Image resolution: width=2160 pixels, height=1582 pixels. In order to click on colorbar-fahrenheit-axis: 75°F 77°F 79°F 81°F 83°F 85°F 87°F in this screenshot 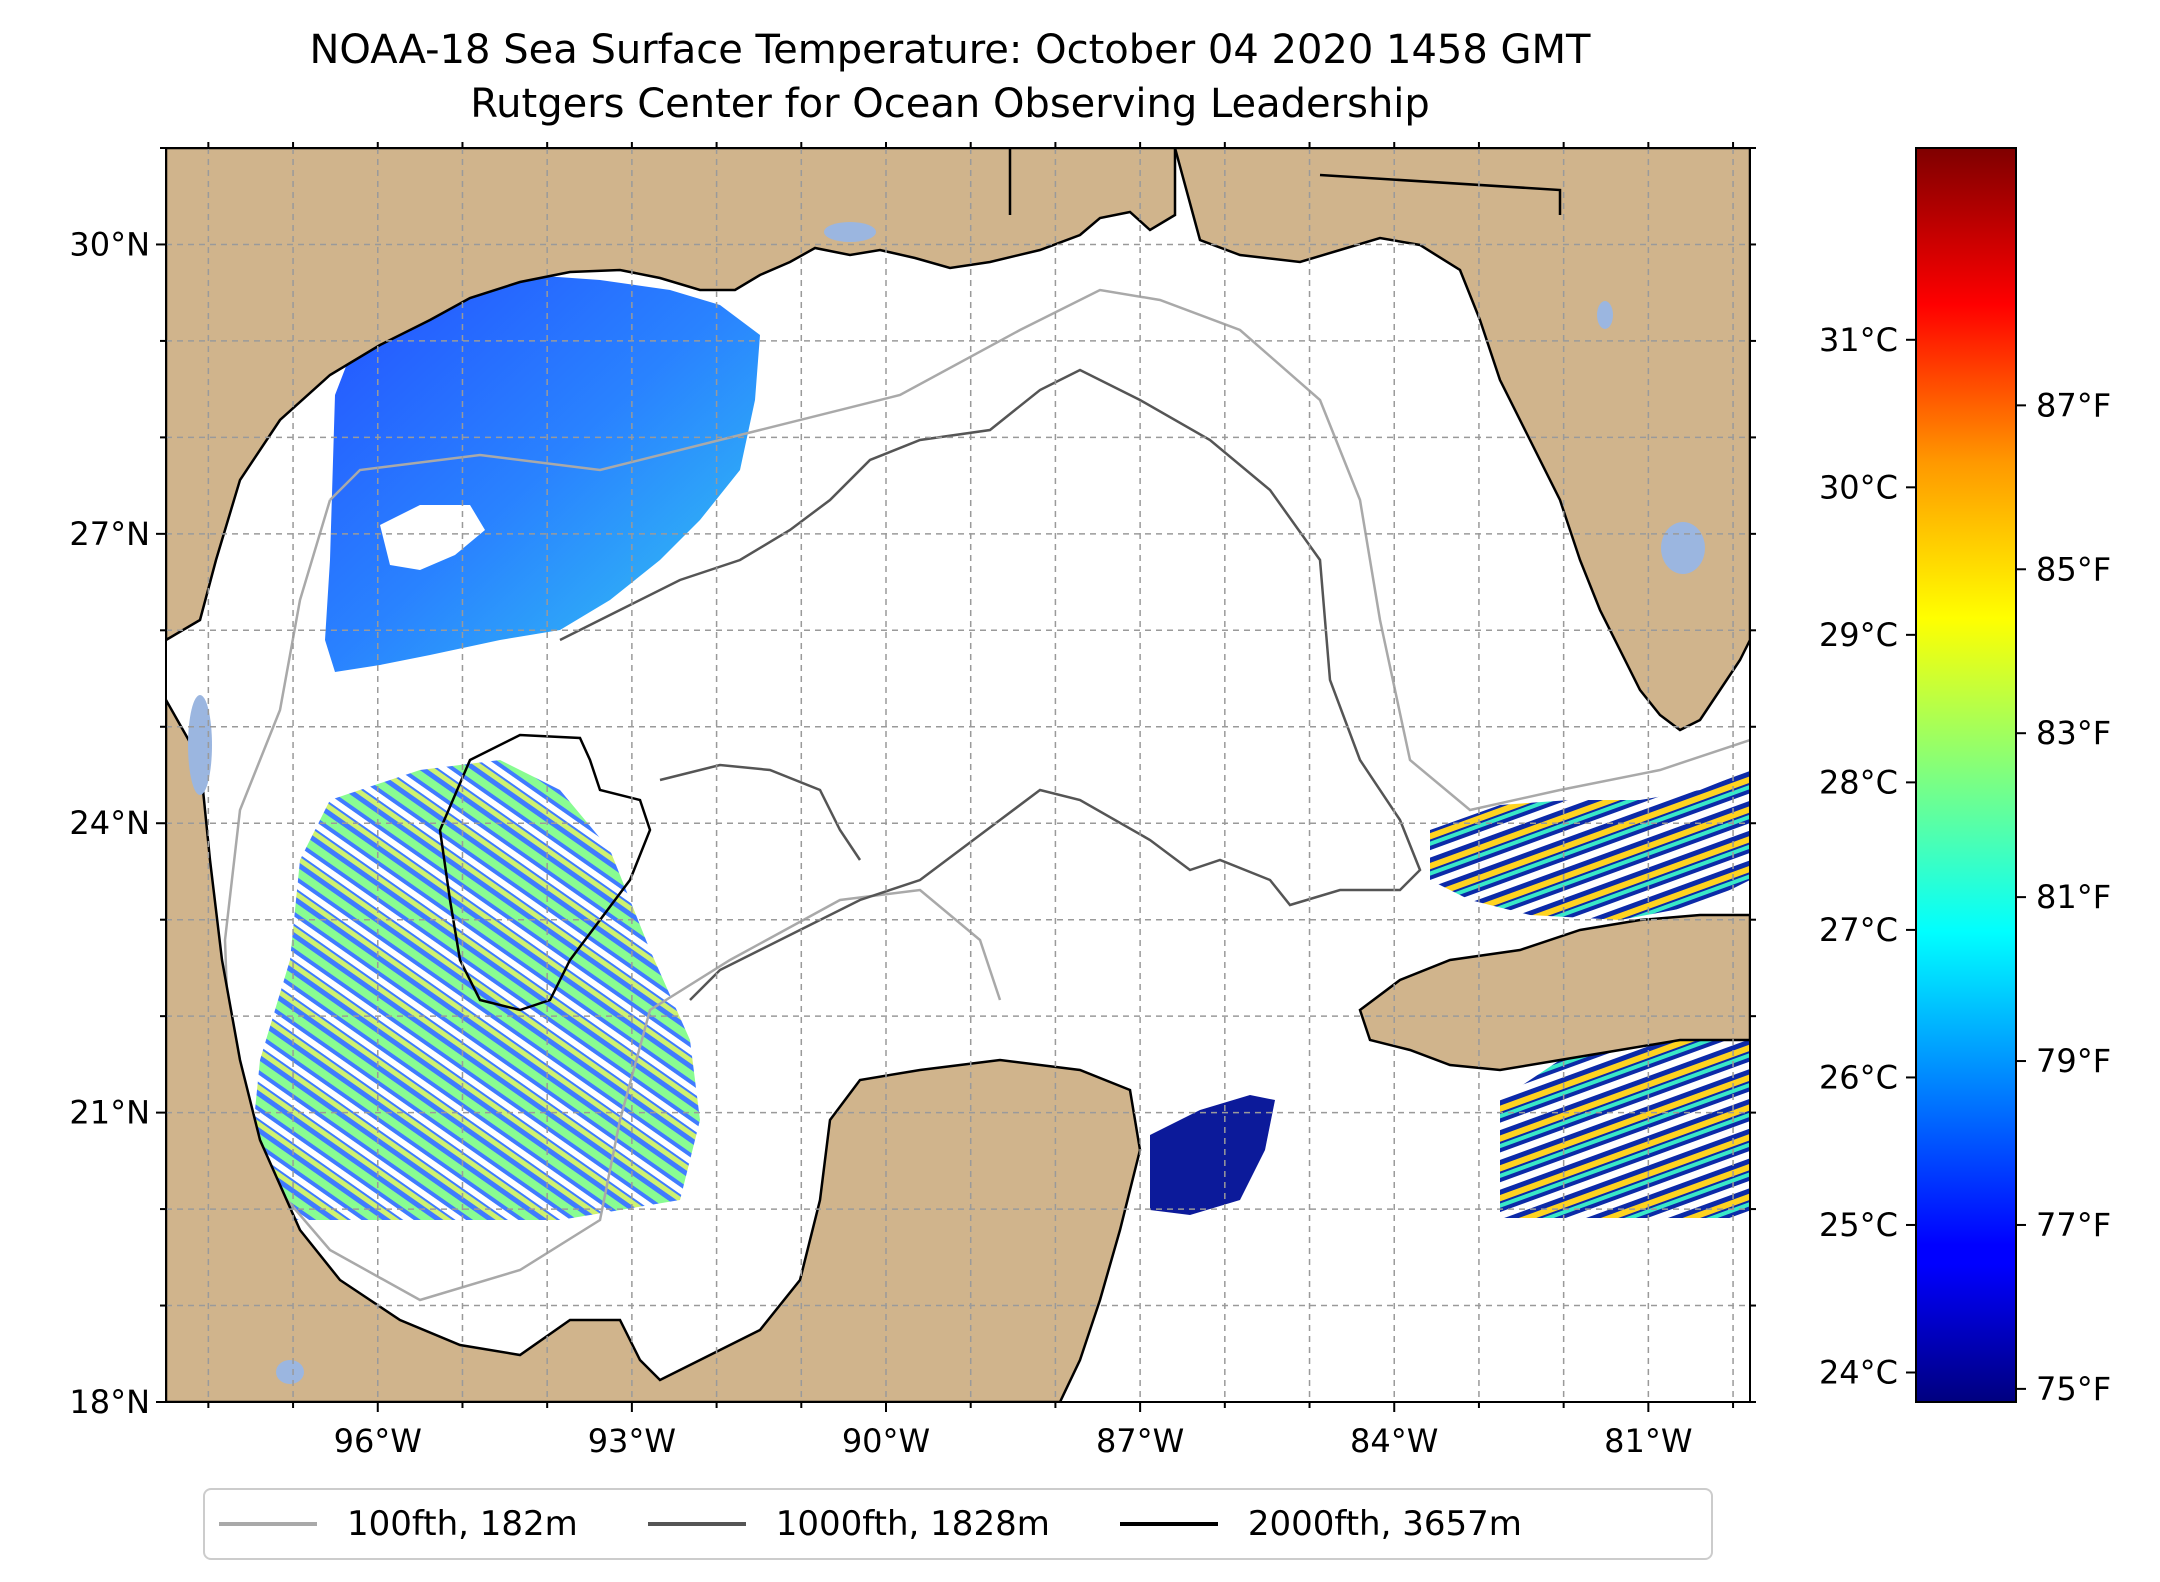, I will do `click(2063, 897)`.